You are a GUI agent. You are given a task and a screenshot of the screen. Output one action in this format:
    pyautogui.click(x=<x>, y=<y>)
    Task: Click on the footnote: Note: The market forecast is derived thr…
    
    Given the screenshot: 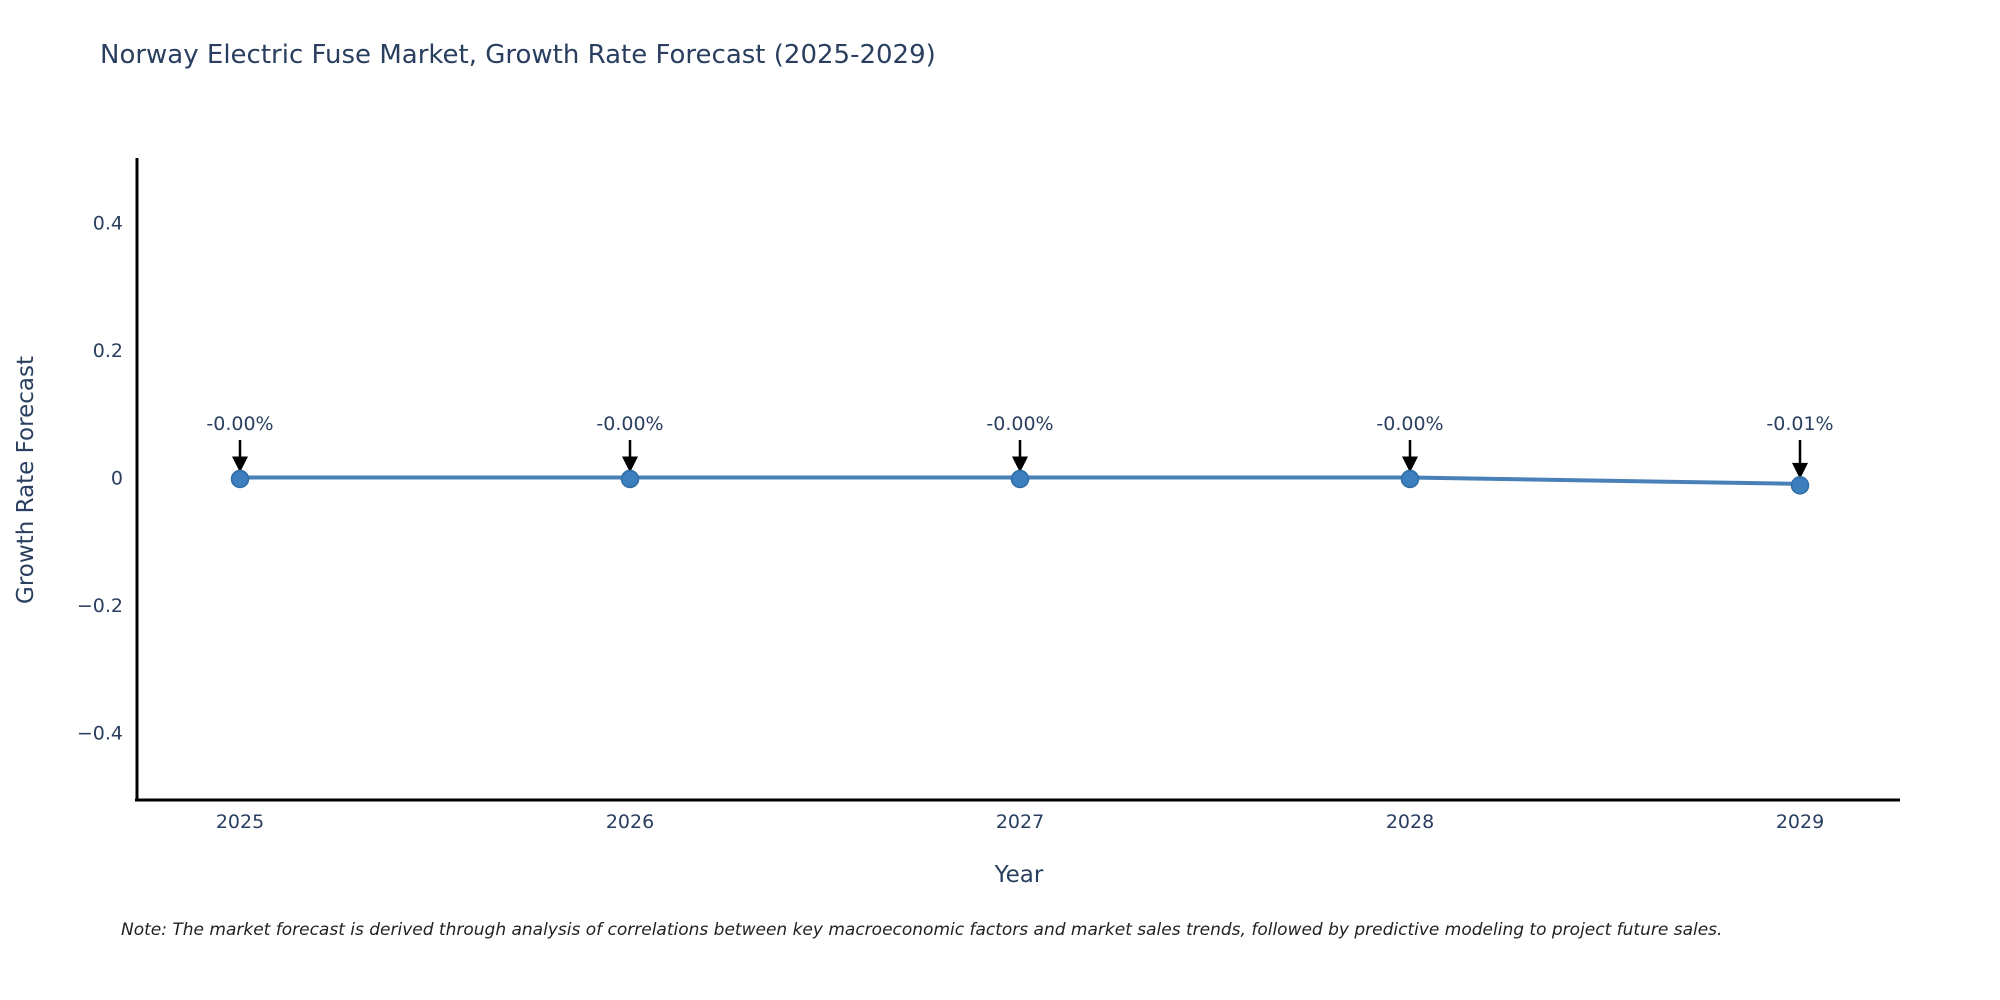 What is the action you would take?
    pyautogui.click(x=922, y=930)
    